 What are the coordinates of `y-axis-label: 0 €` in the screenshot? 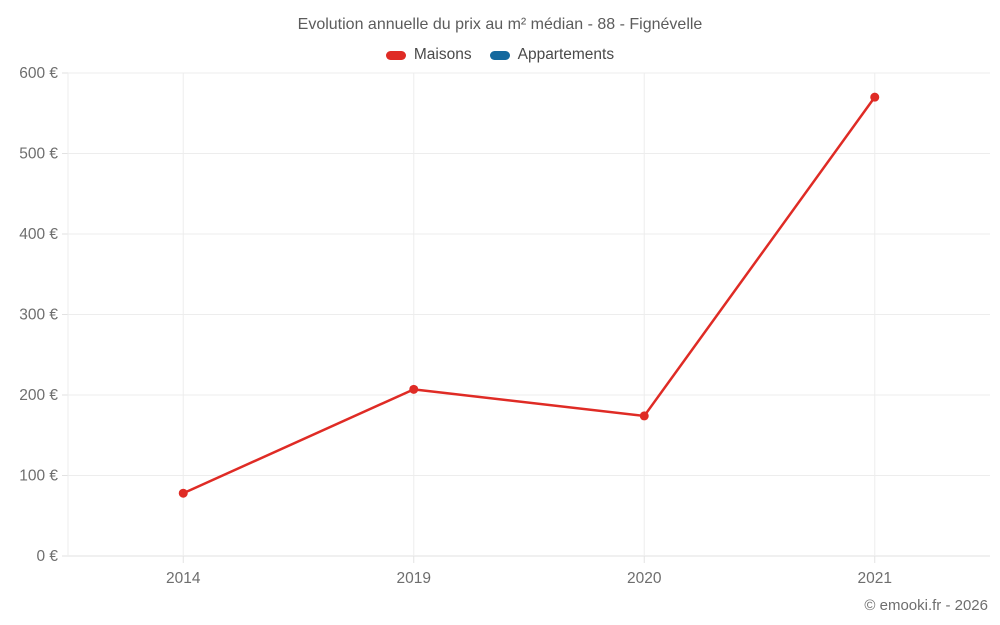 It's located at (47, 556).